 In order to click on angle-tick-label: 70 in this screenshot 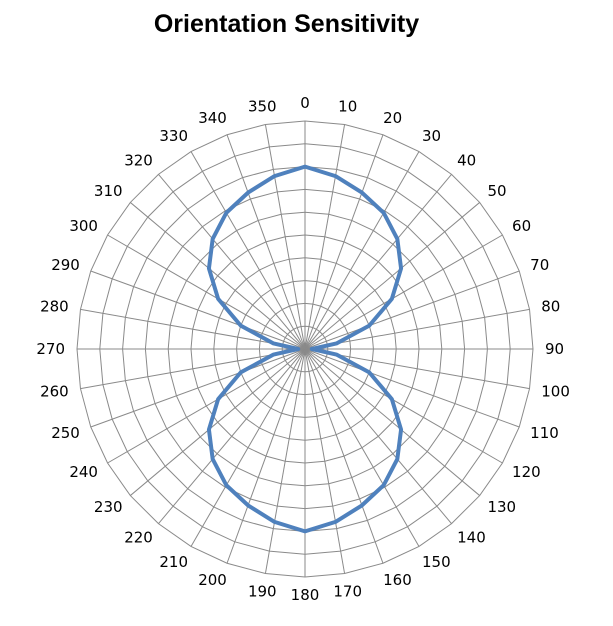, I will do `click(539, 265)`.